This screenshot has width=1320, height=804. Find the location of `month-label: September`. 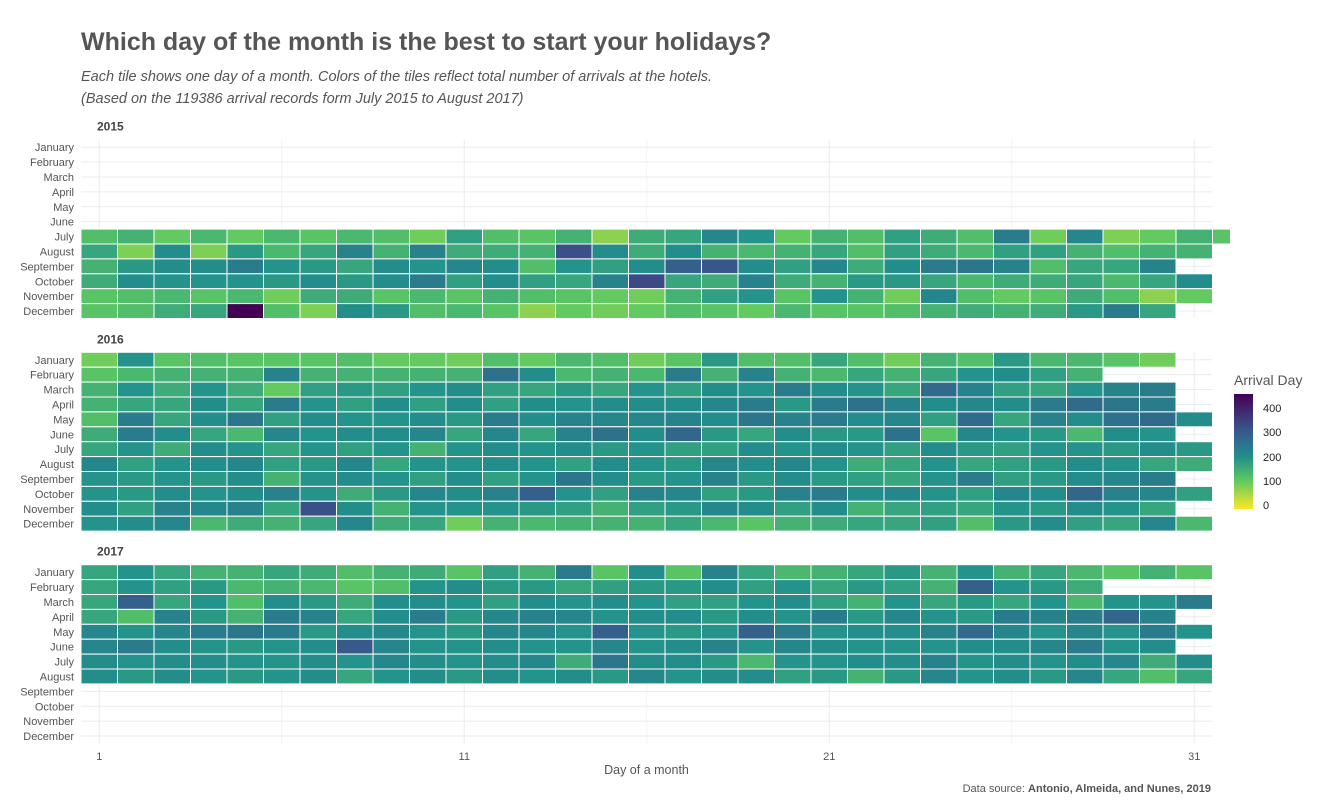

month-label: September is located at coordinates (47, 692).